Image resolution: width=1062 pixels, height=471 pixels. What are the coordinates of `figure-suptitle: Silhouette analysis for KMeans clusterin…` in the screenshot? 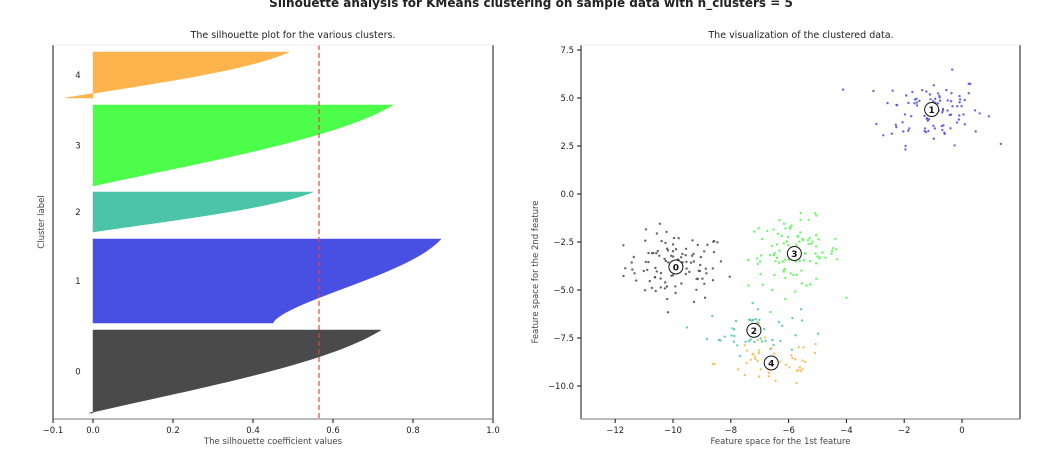 It's located at (531, 5).